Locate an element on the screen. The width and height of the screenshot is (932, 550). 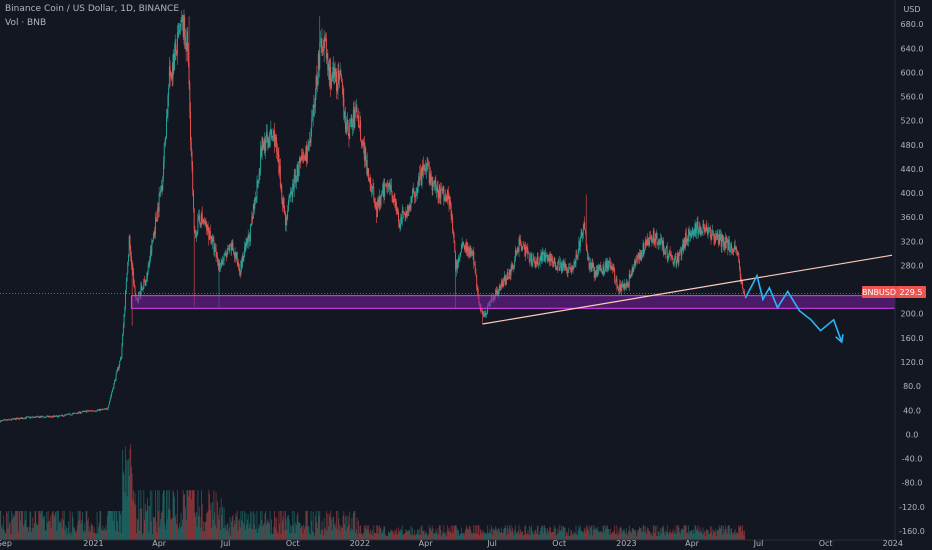
y-tick-label: 680.0 is located at coordinates (912, 24).